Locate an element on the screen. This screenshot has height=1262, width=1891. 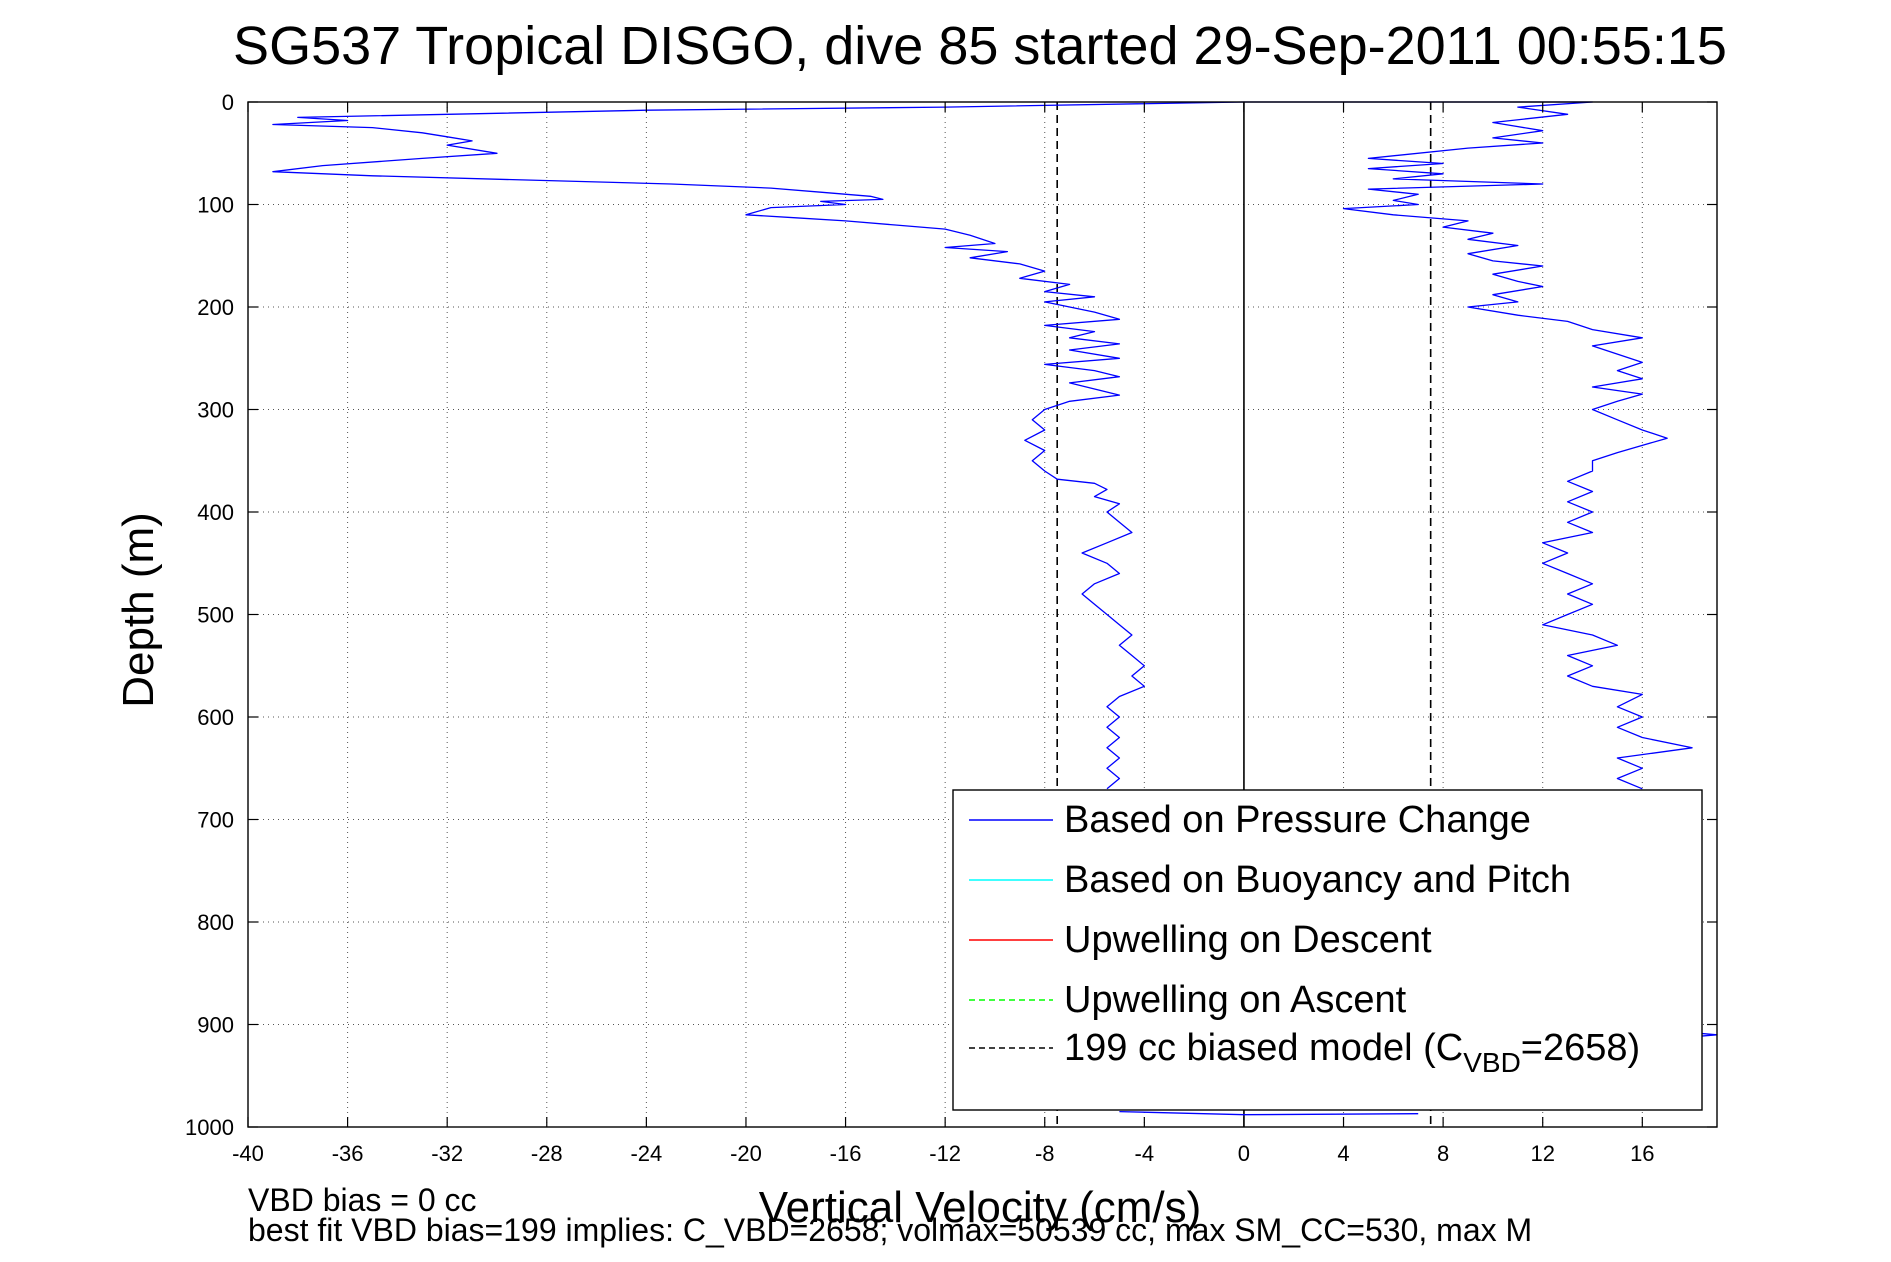
y-tick-label: 0 is located at coordinates (228, 102).